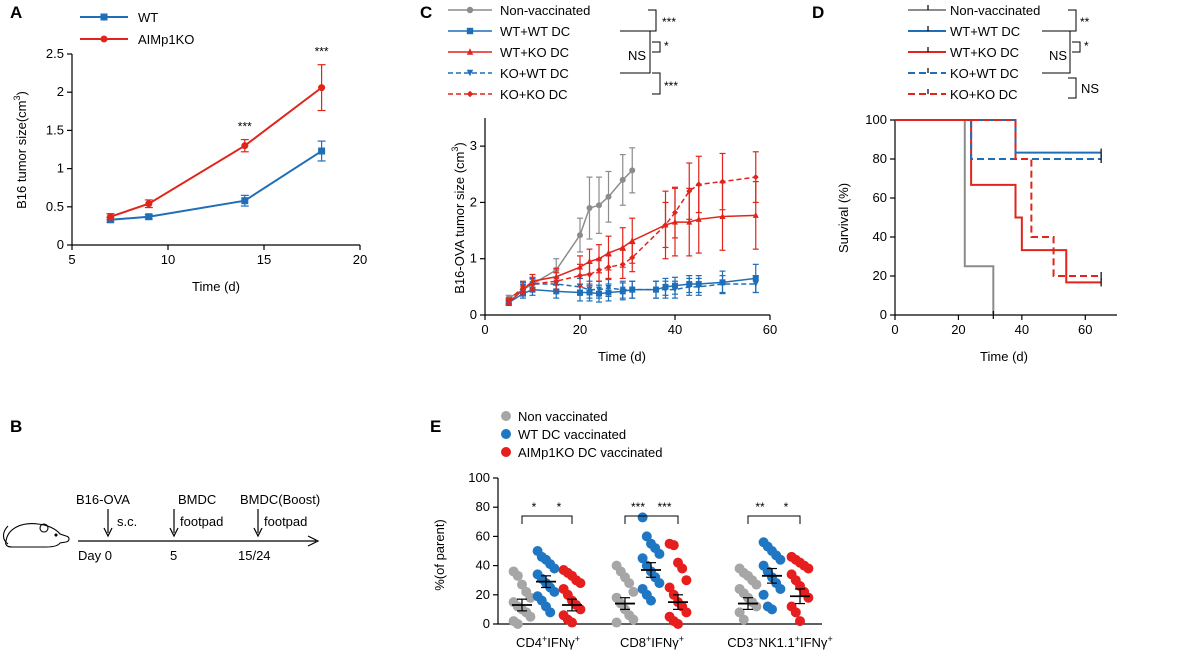 This screenshot has width=1192, height=656. Describe the element at coordinates (880, 236) in the screenshot. I see `panel-d-y-tick-label: 40` at that location.